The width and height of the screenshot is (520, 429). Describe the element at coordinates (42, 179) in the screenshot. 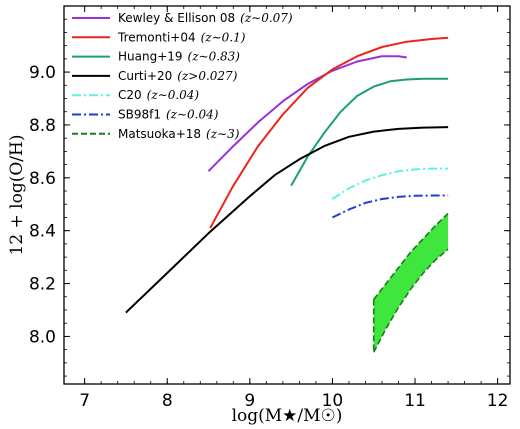

I see `y-tick-label: 8.6` at that location.